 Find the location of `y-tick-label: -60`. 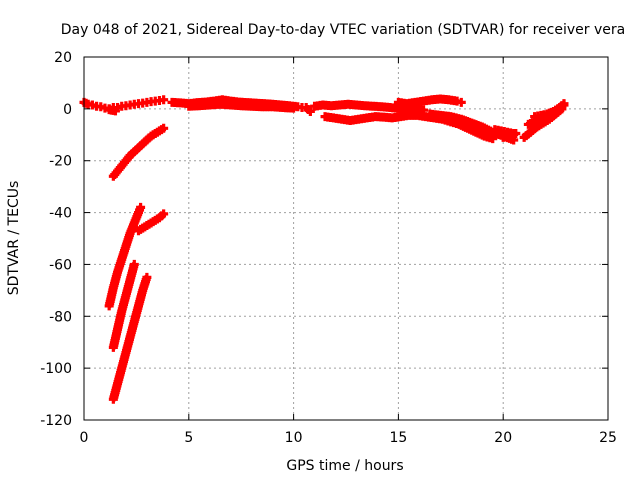

y-tick-label: -60 is located at coordinates (60, 265).